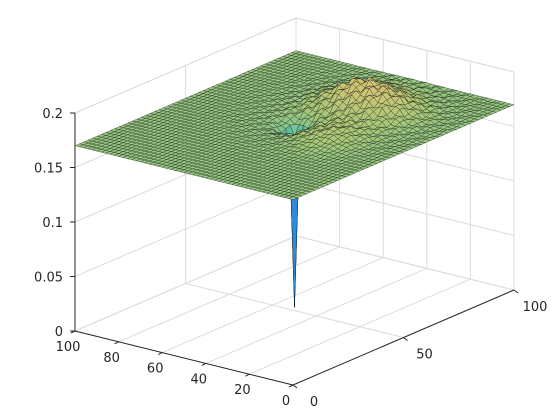 The height and width of the screenshot is (420, 560). Describe the element at coordinates (48, 169) in the screenshot. I see `z-tick-label: 0.15` at that location.